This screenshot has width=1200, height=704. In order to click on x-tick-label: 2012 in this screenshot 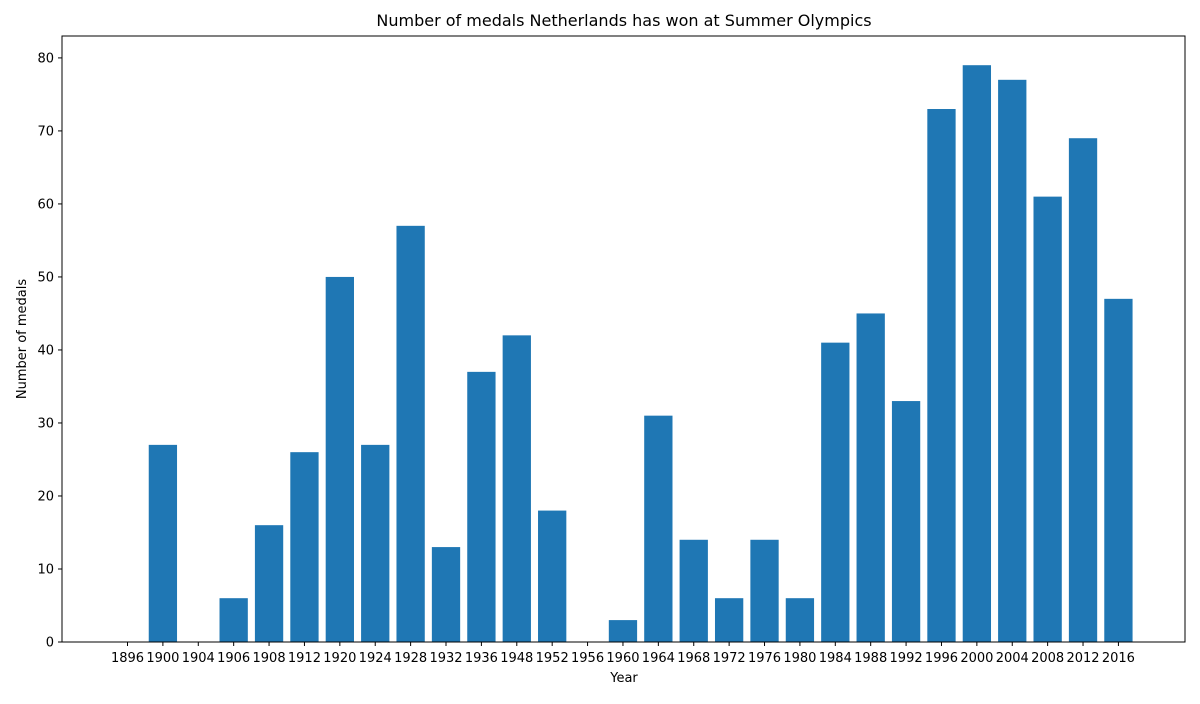, I will do `click(1082, 658)`.